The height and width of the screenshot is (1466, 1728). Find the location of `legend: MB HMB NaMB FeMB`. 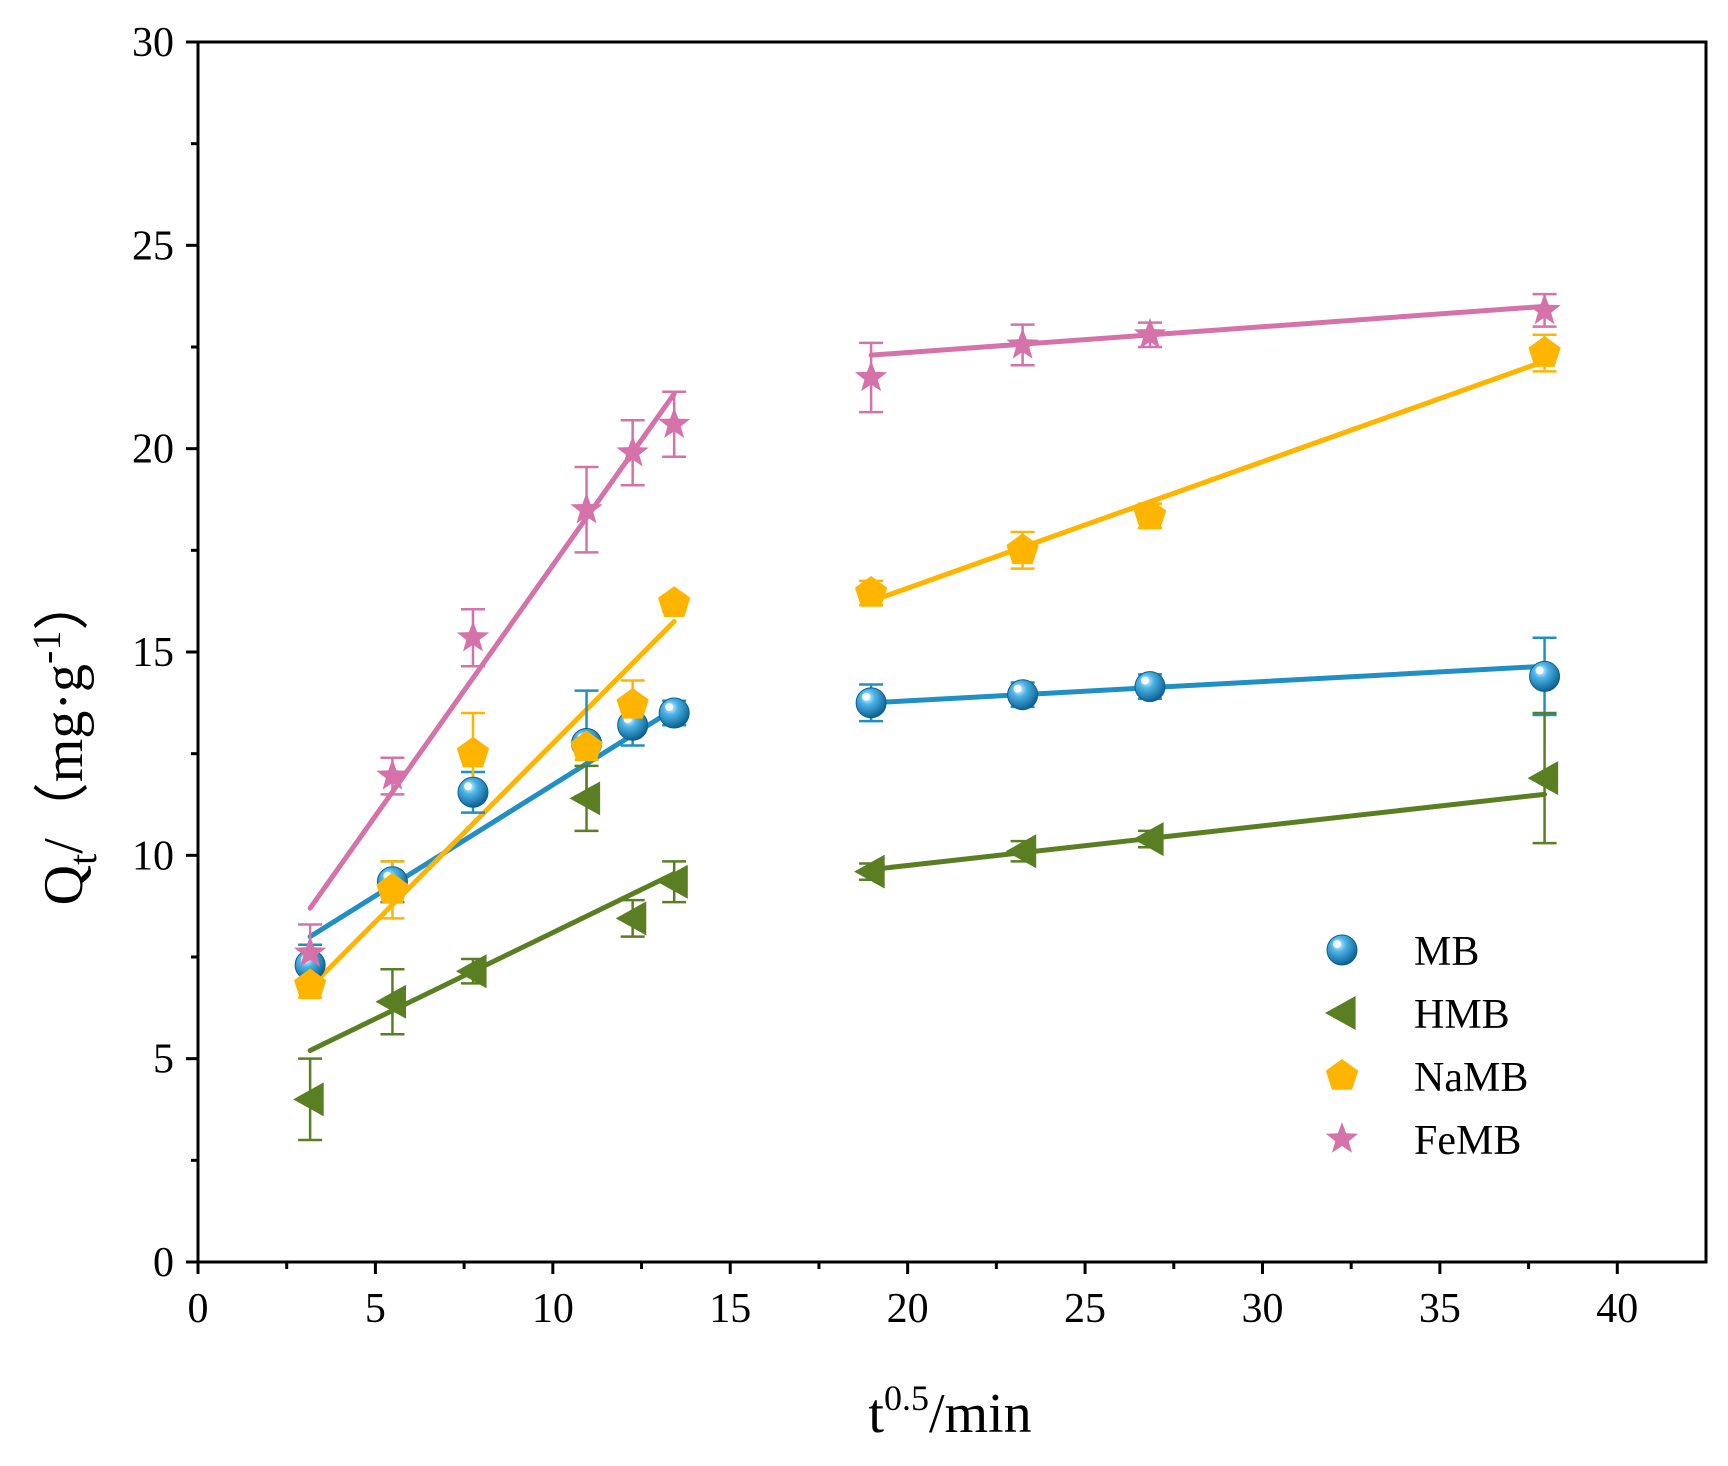

legend: MB HMB NaMB FeMB is located at coordinates (1426, 1046).